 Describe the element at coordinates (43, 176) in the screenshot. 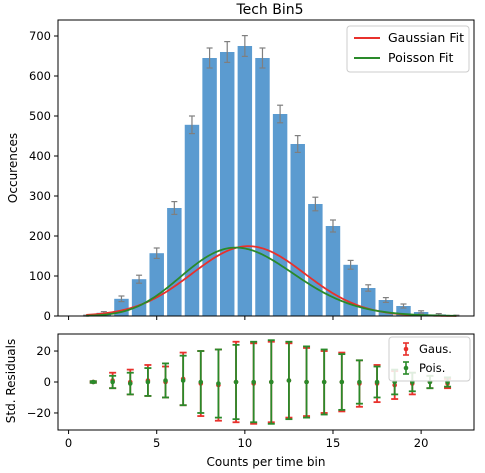

I see `histogram-y-ticks: 0 100 200 300 400 500 600 700` at that location.